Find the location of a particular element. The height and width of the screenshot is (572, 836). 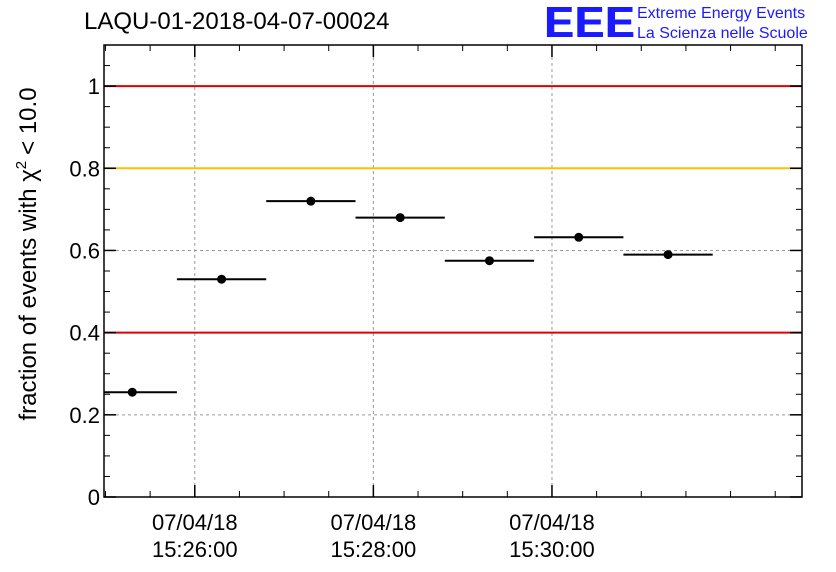

y-tick-label: 0.2 is located at coordinates (84, 415).